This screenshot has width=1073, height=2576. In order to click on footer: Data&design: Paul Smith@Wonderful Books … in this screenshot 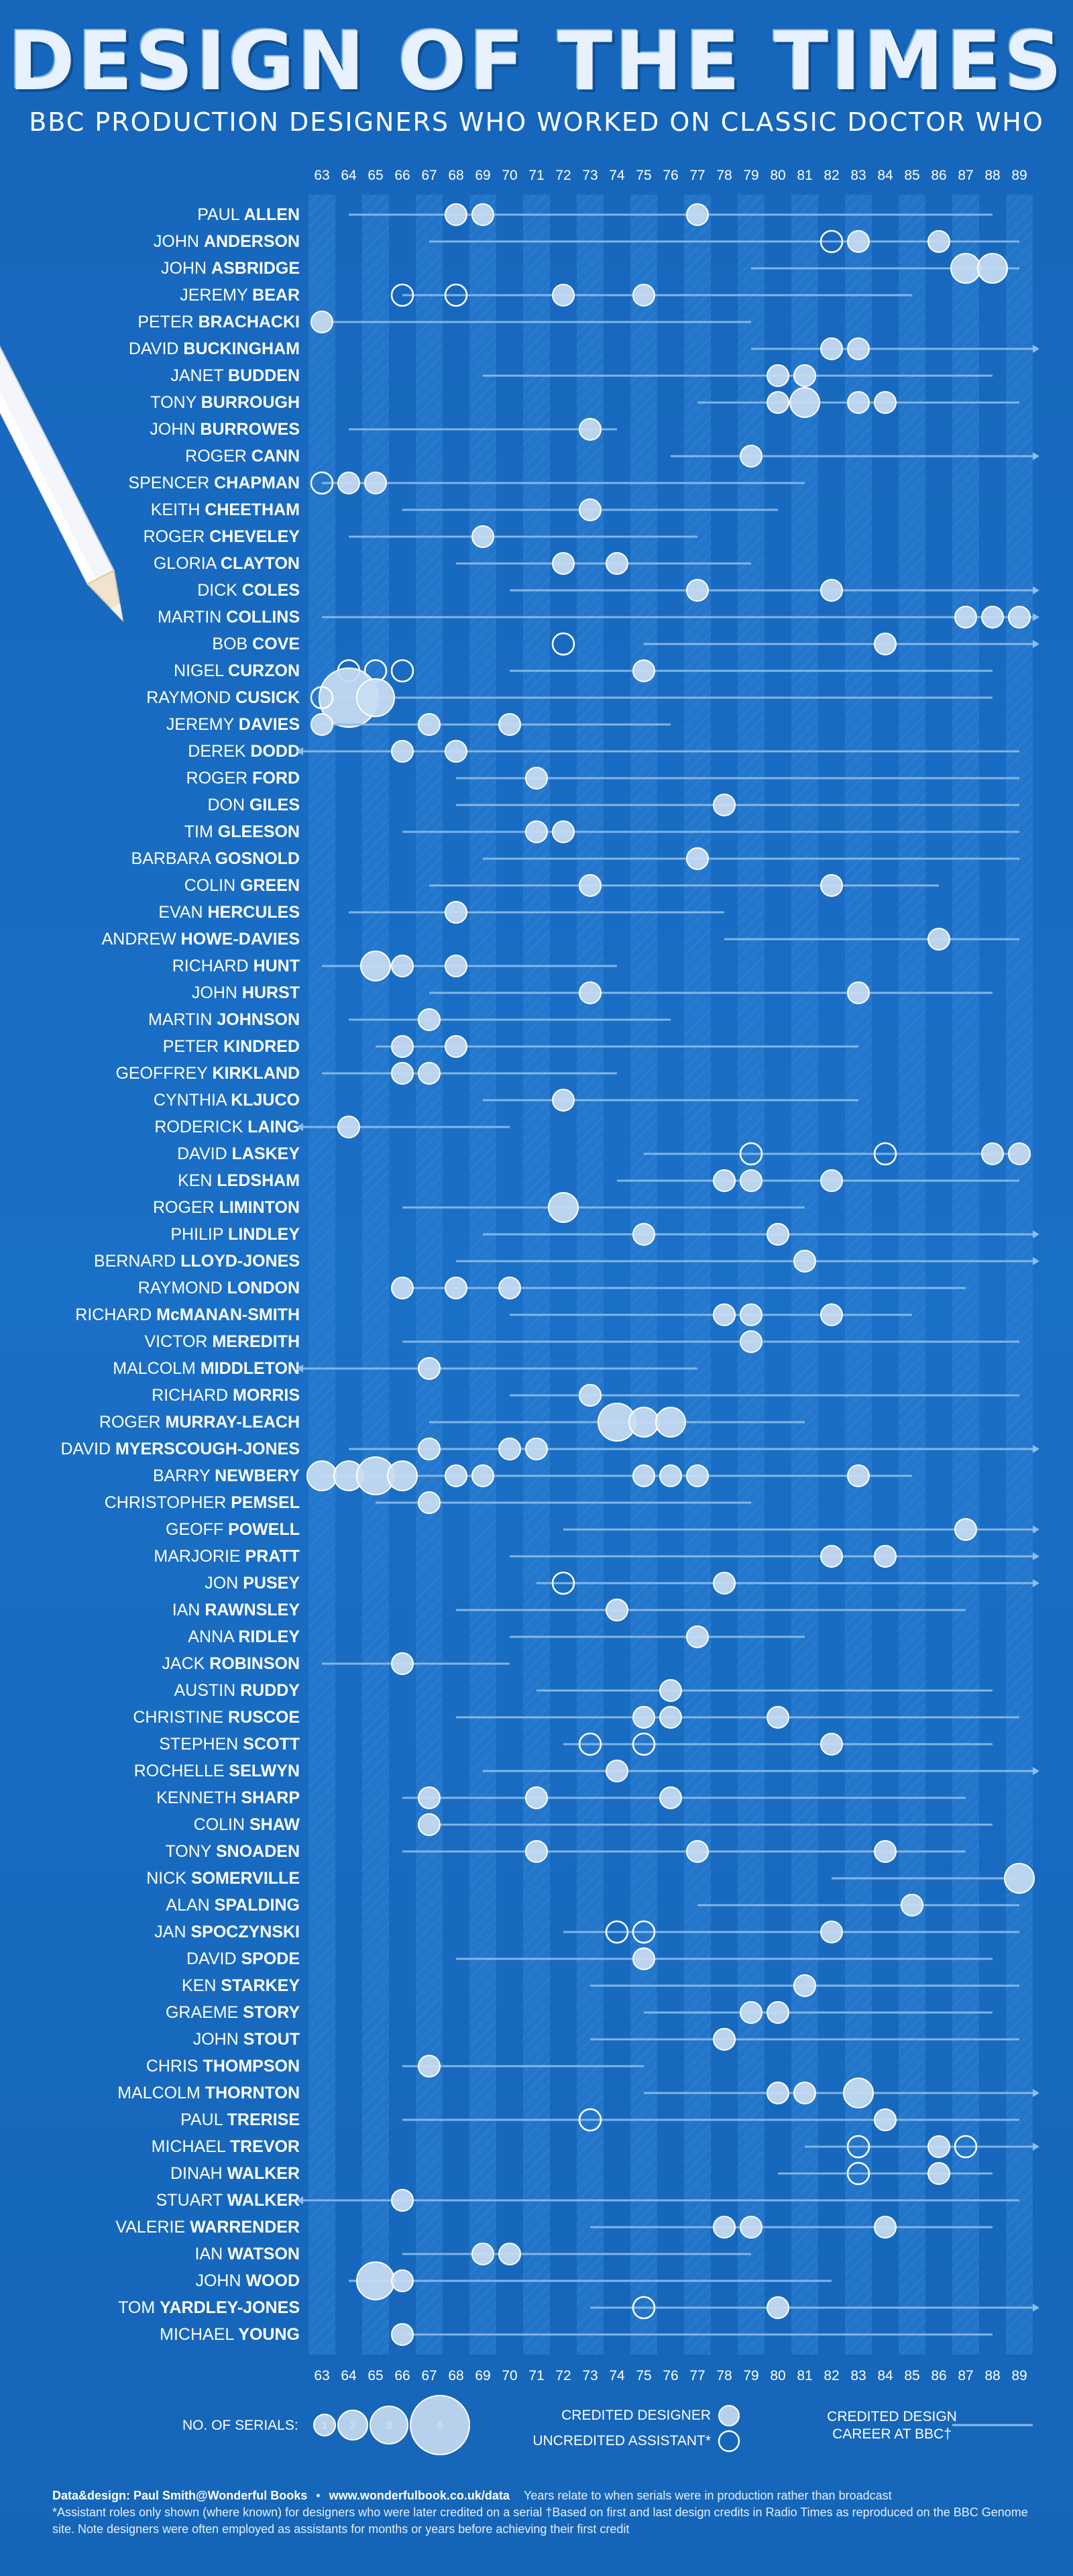, I will do `click(540, 2512)`.